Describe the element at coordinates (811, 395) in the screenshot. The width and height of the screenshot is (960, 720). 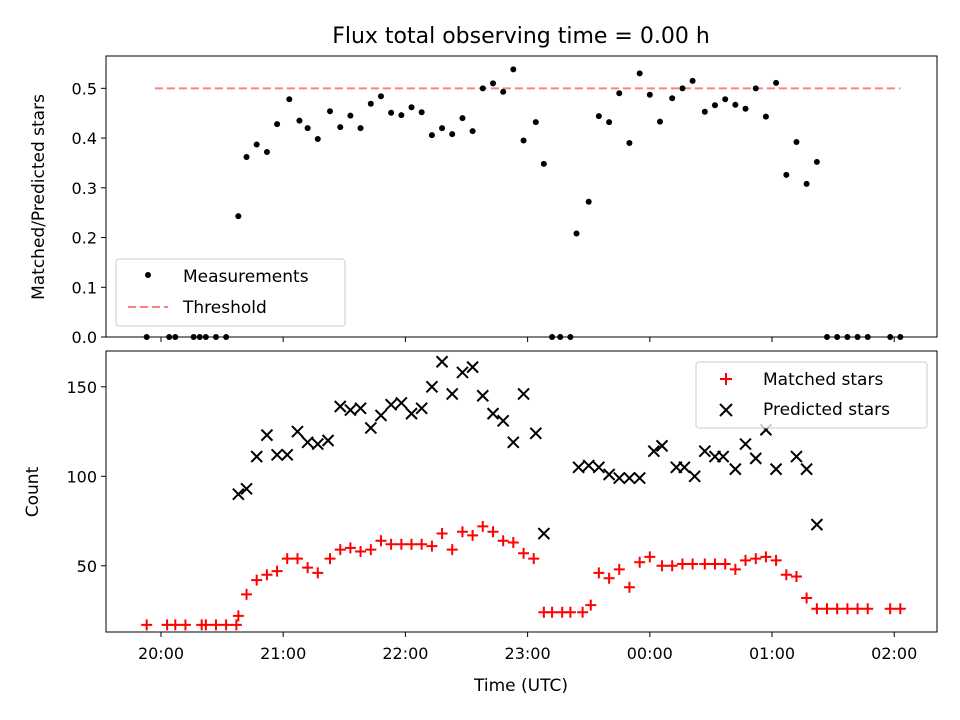
I see `bottom-legend-box` at that location.